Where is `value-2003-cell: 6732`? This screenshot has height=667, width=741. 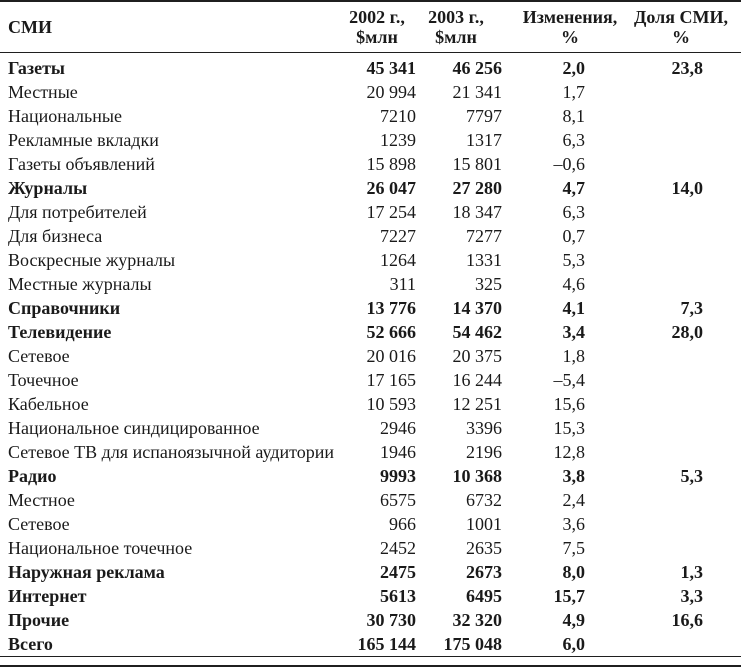 value-2003-cell: 6732 is located at coordinates (484, 500).